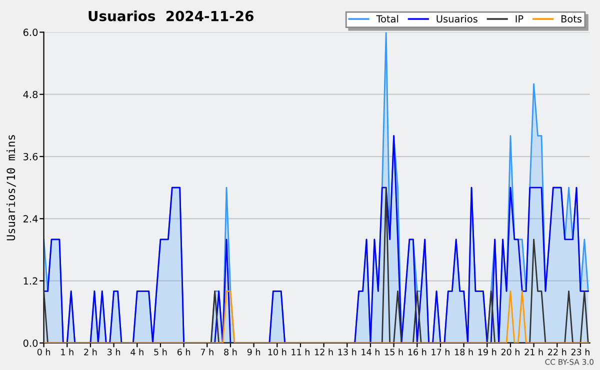 This screenshot has height=370, width=600. Describe the element at coordinates (417, 352) in the screenshot. I see `x-tick-label: 16 h` at that location.